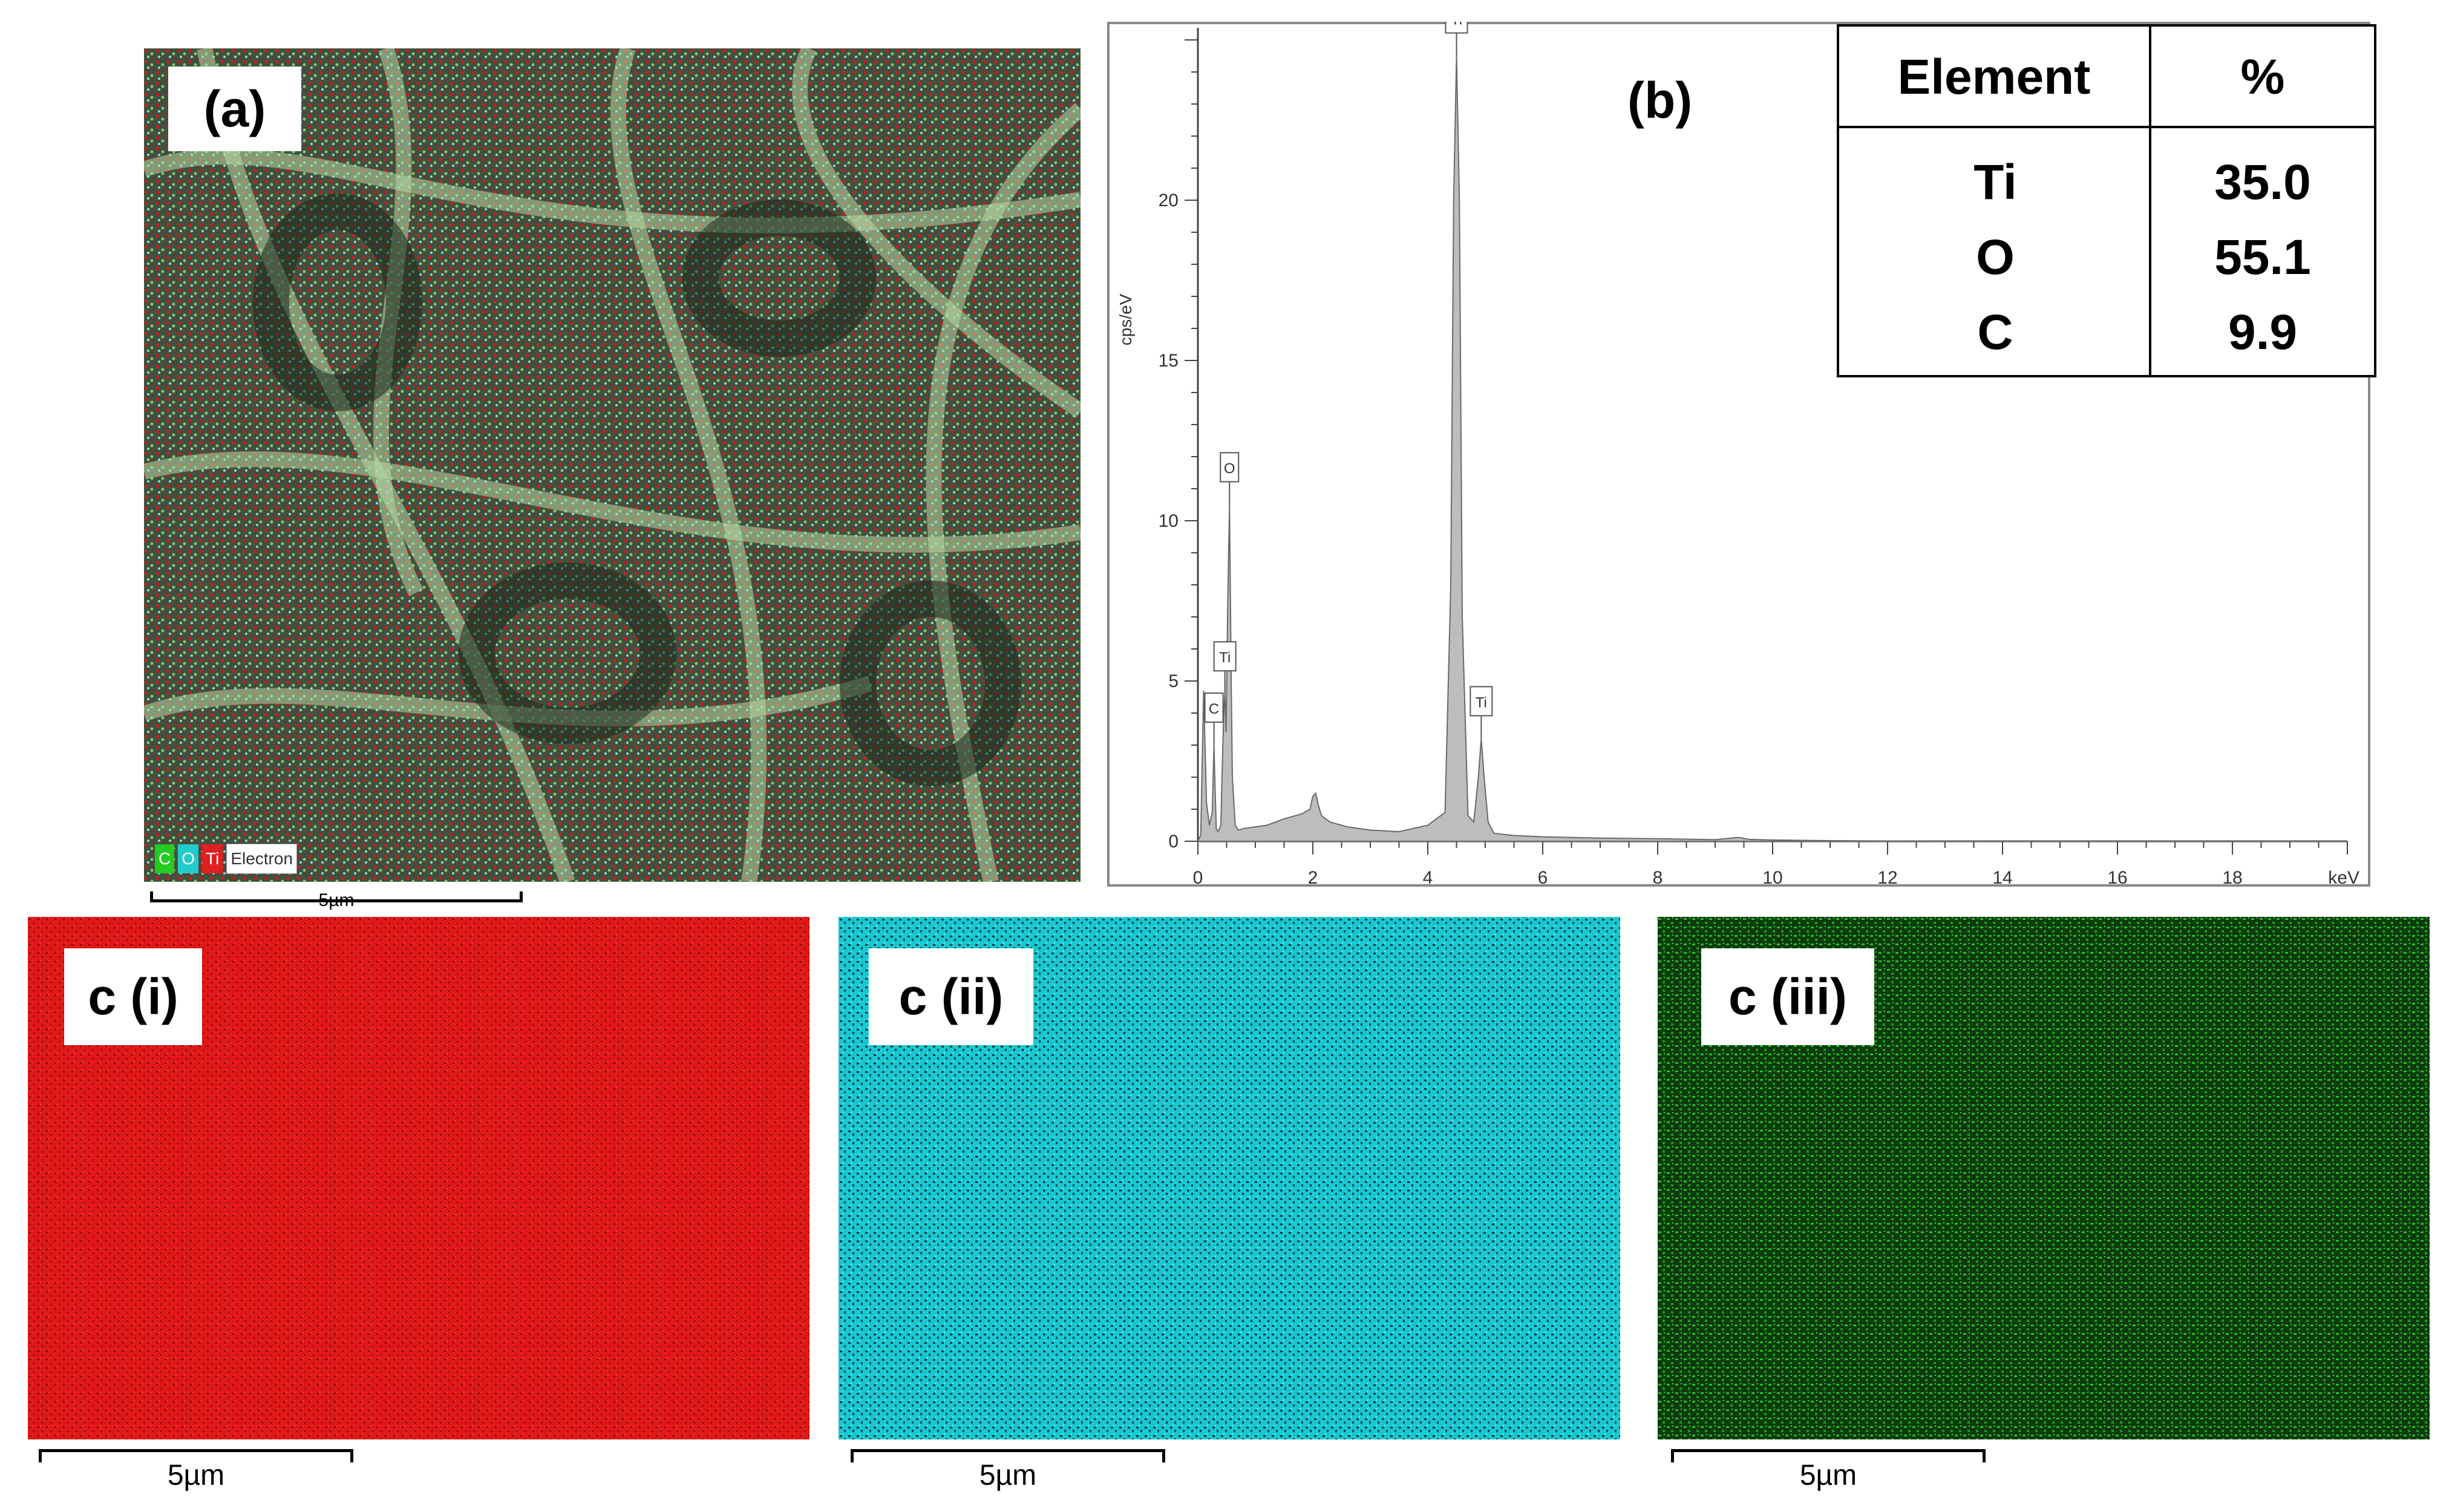 Image resolution: width=2449 pixels, height=1512 pixels. I want to click on y-tick-label: 15, so click(1169, 361).